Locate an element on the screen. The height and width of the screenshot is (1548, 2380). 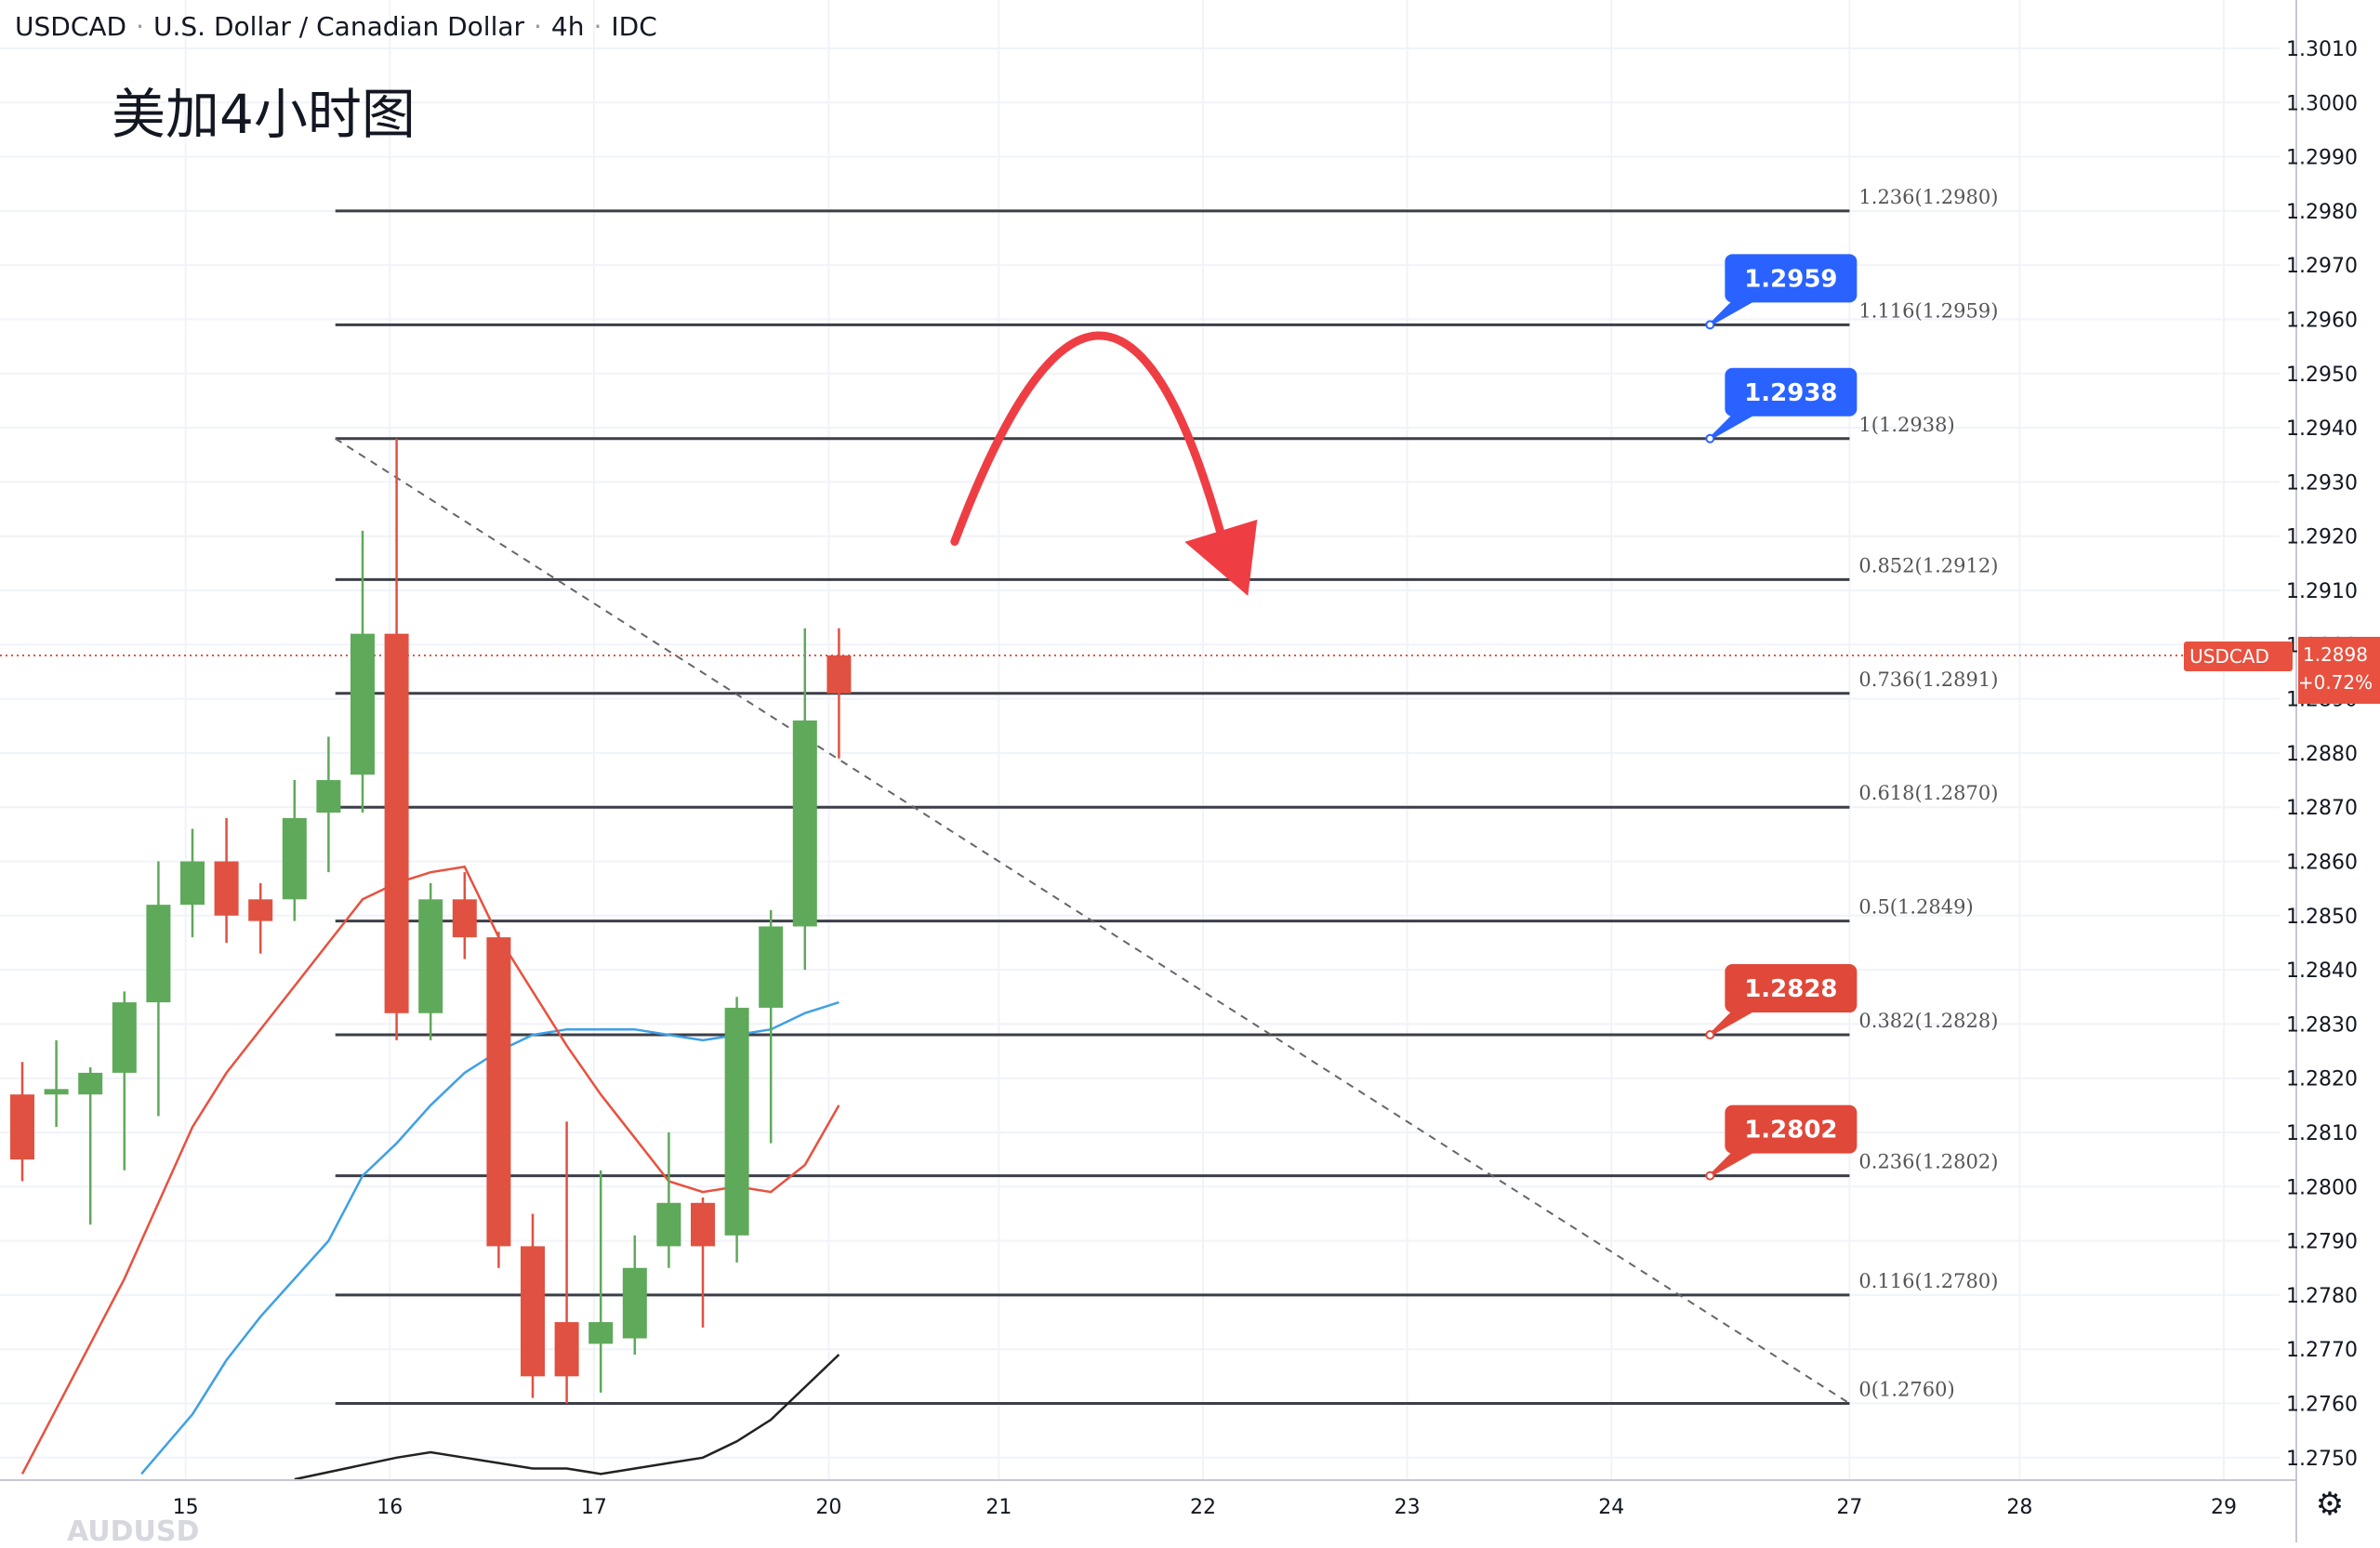
callout-text: 1.2938 is located at coordinates (1790, 393).